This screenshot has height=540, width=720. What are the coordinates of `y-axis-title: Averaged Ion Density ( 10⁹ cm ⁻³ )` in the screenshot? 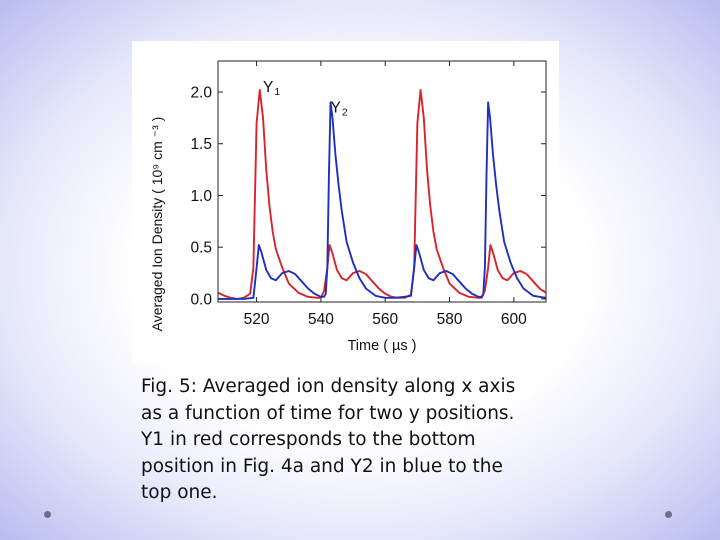 It's located at (157, 224).